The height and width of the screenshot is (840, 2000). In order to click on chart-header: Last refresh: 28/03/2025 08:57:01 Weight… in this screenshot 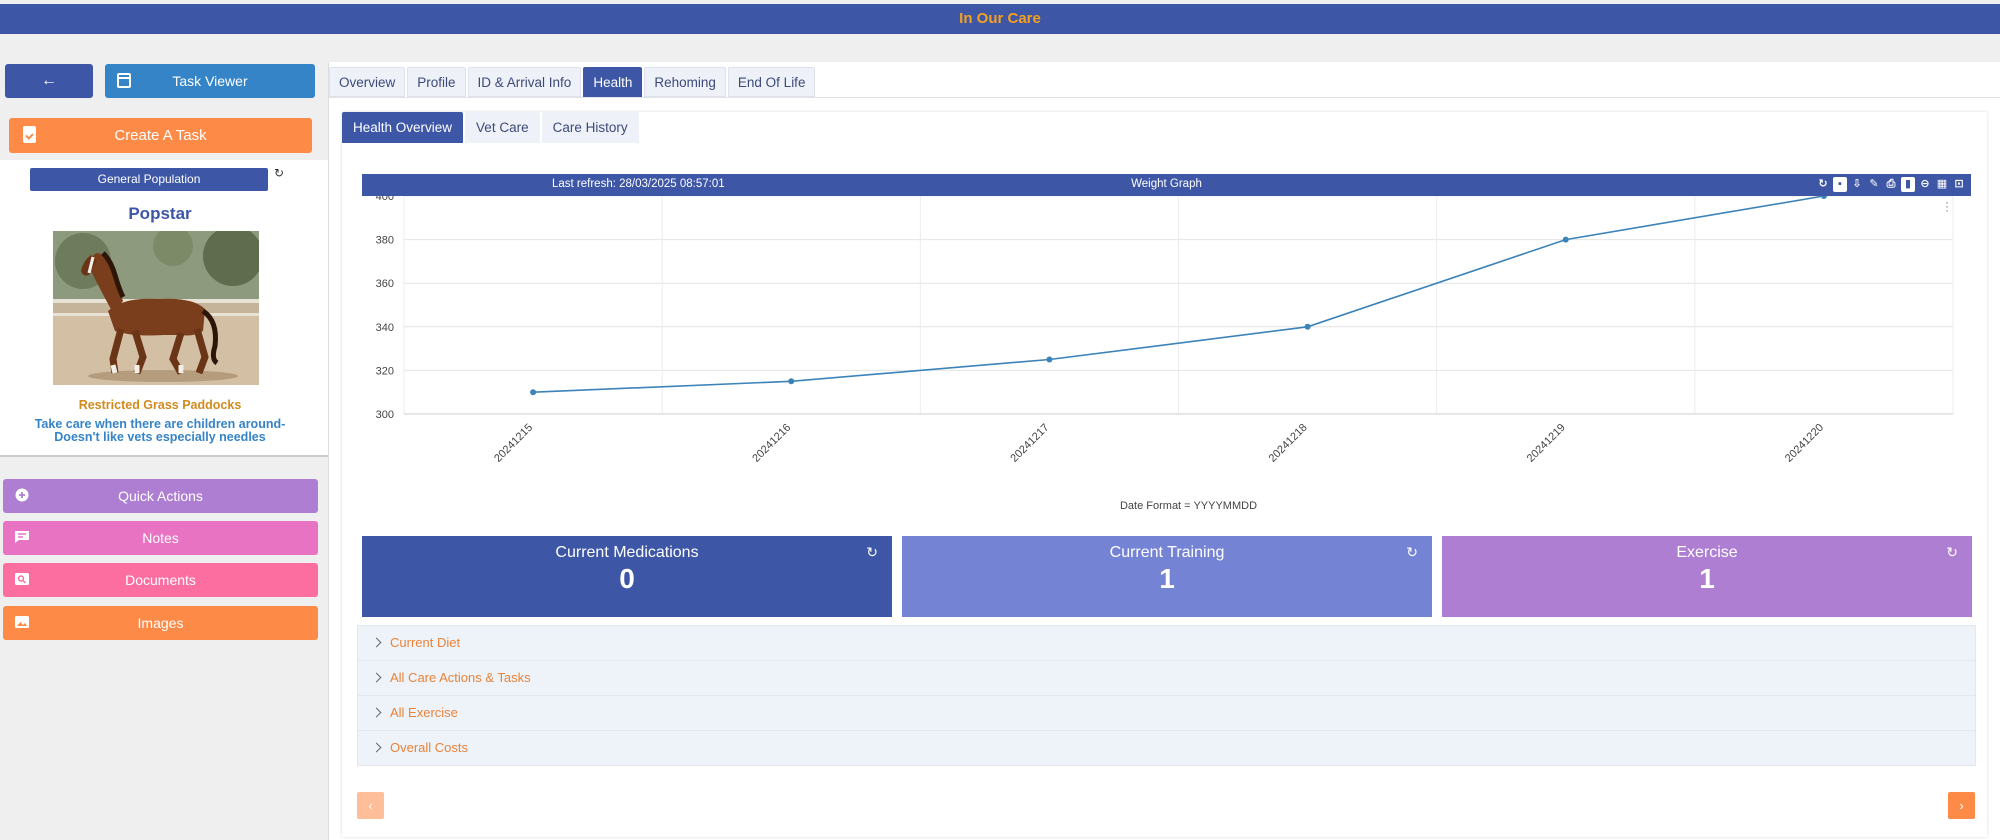, I will do `click(1166, 185)`.